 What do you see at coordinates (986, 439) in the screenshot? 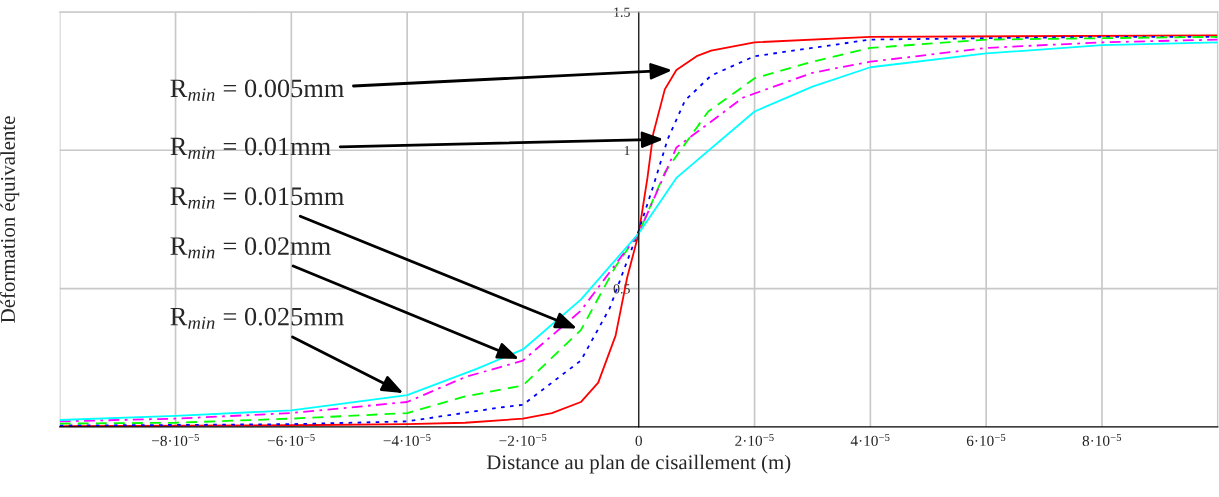
I see `x-tick-label: 6·10$^{−5}$` at bounding box center [986, 439].